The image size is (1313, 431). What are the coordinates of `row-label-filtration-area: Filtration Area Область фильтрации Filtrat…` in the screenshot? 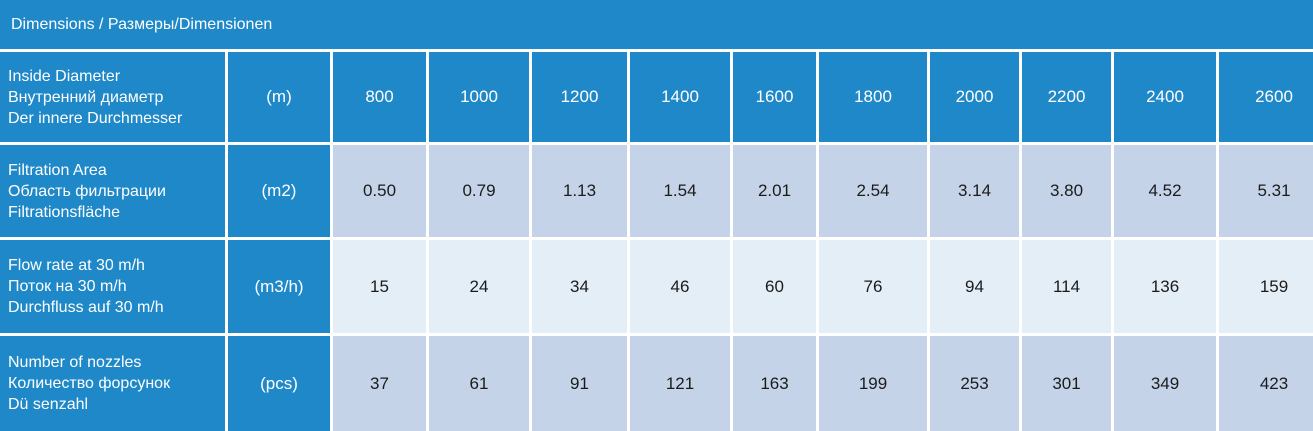 It's located at (114, 192).